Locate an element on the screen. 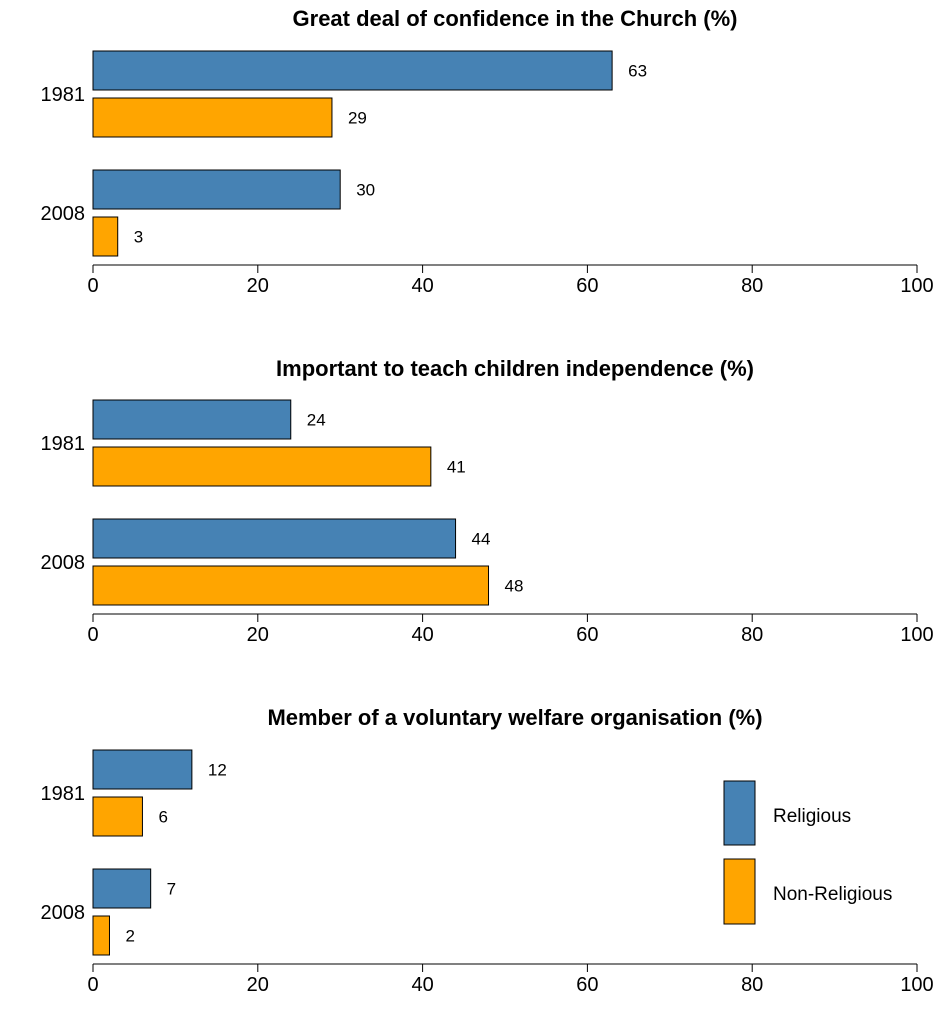 The image size is (940, 1018). legend-label-non-religious: Non-Religious is located at coordinates (832, 894).